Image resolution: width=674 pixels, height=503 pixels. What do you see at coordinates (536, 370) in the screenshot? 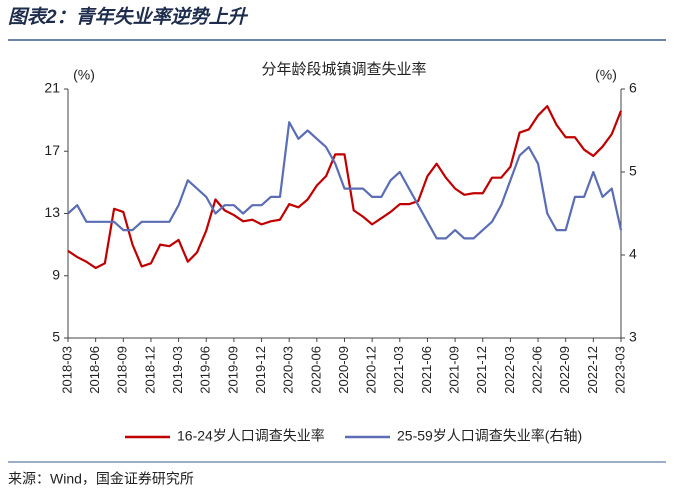
I see `x-tick-label: 2022-06` at bounding box center [536, 370].